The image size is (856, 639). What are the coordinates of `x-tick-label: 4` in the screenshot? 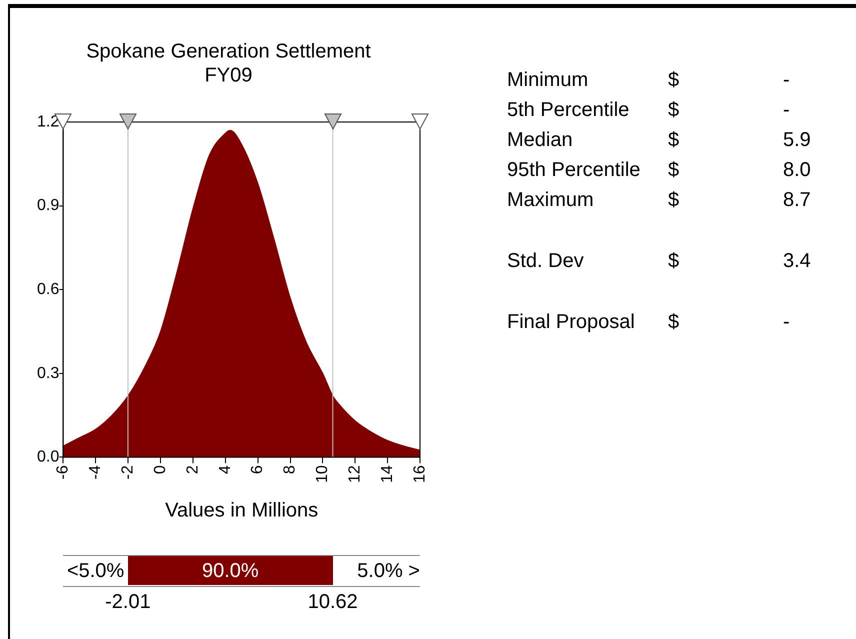 It's located at (225, 469).